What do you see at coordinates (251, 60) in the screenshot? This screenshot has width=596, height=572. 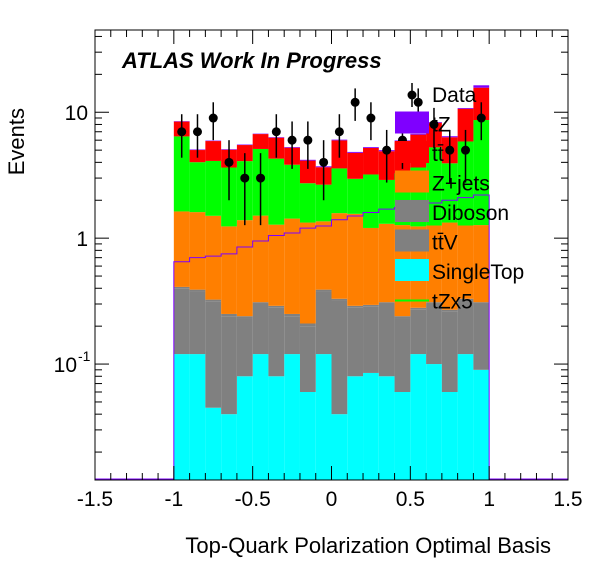 I see `atlas-label: ATLAS Work In Progress` at bounding box center [251, 60].